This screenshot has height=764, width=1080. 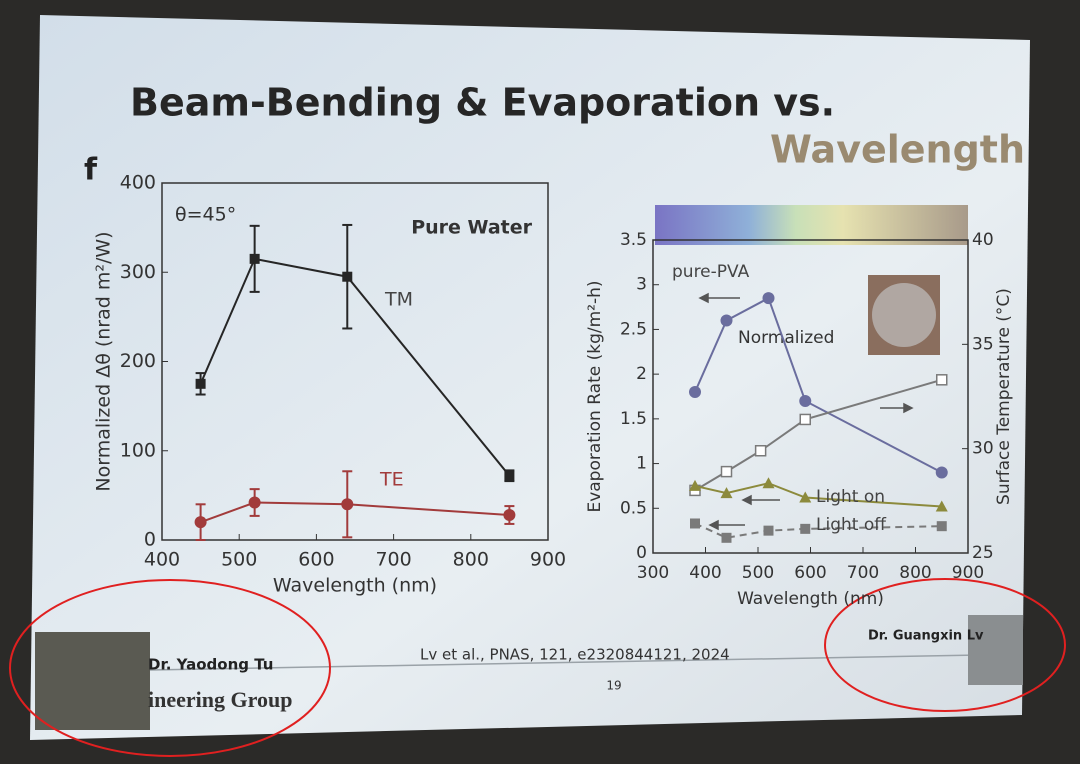 I want to click on series-label: TM, so click(x=398, y=300).